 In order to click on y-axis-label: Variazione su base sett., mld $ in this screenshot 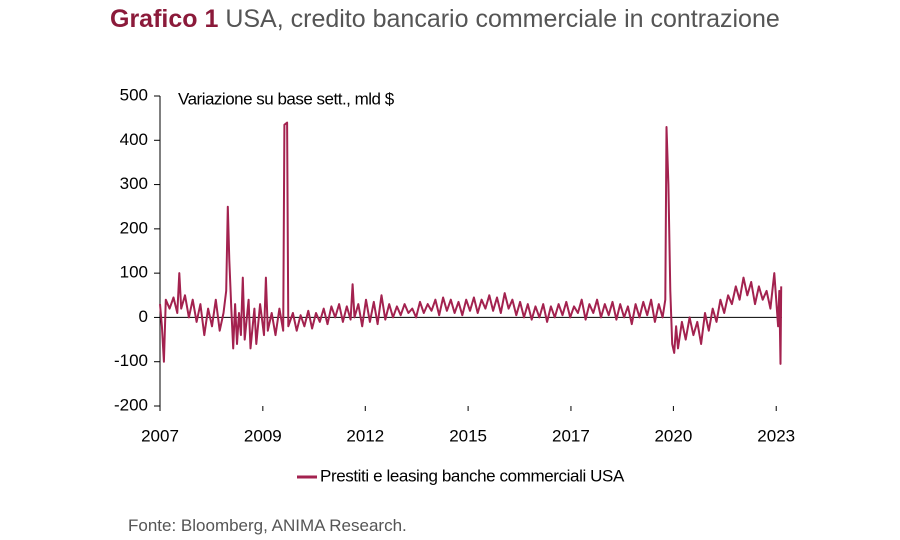, I will do `click(286, 98)`.